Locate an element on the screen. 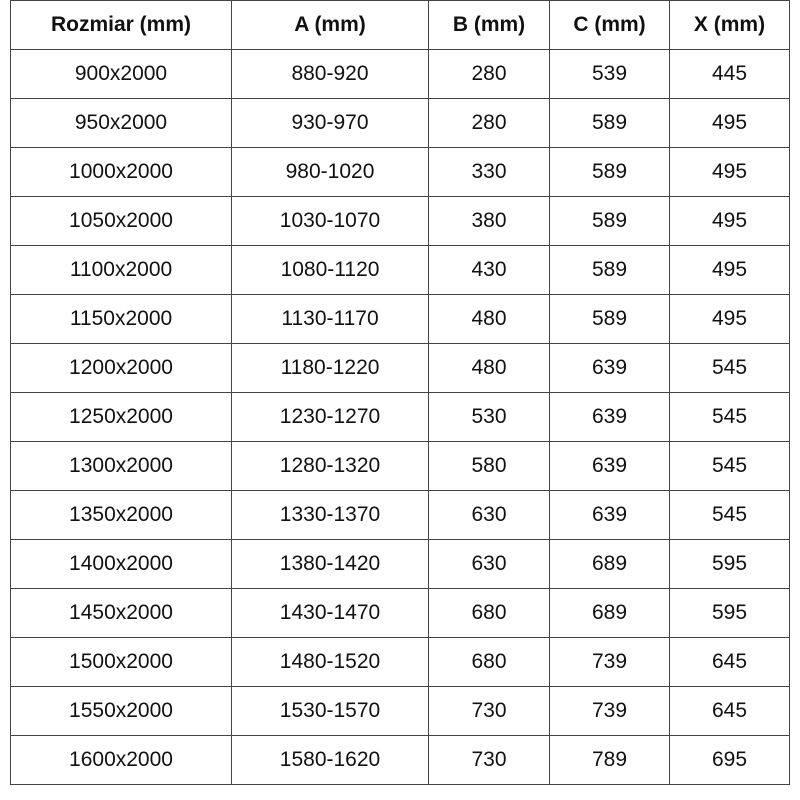  table-row: 1450x2000 1430-1470 680 689 595 is located at coordinates (400, 613).